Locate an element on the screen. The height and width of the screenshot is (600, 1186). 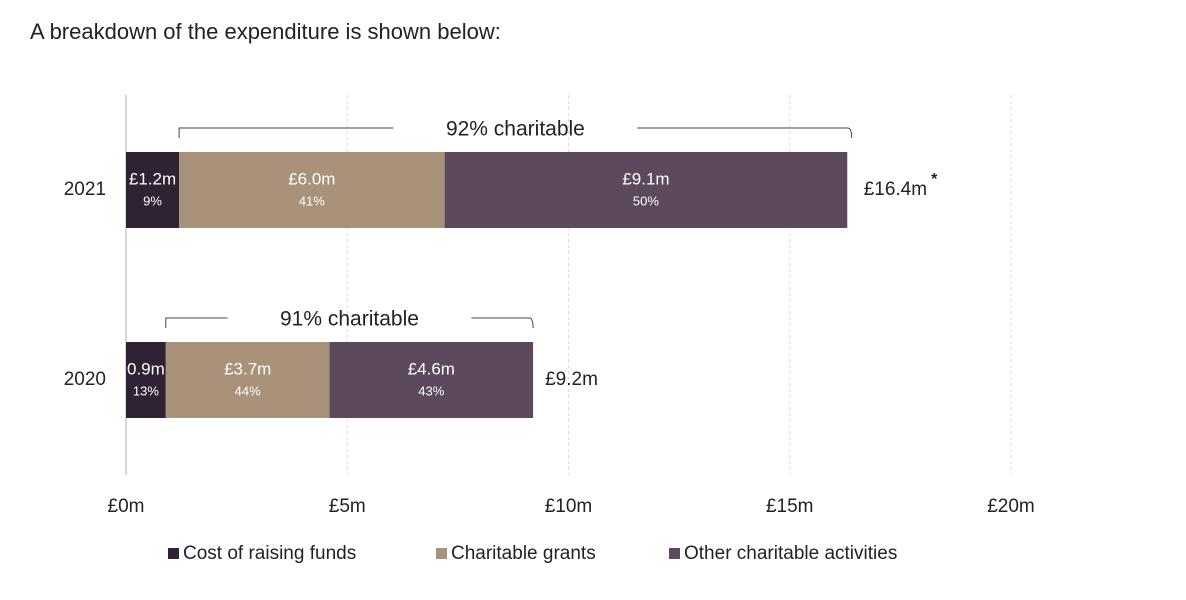
total-label: £9.2m is located at coordinates (571, 379).